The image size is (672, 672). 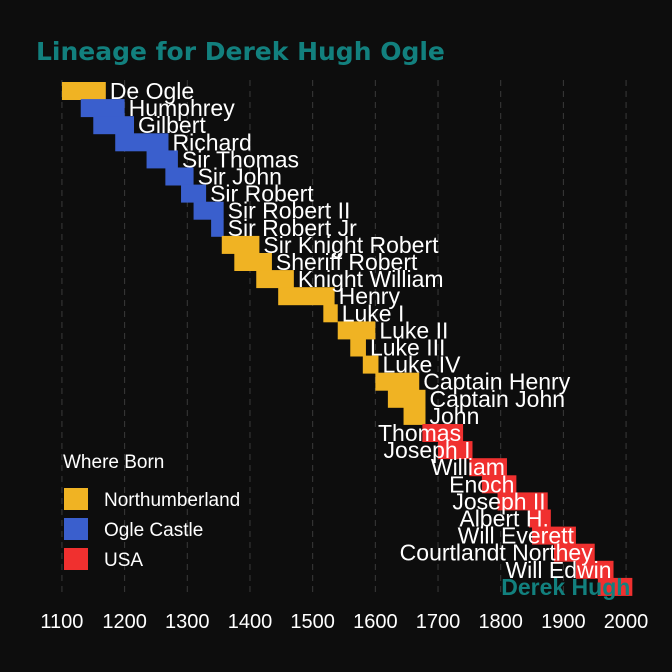 What do you see at coordinates (253, 262) in the screenshot?
I see `bar-sheriff-robert` at bounding box center [253, 262].